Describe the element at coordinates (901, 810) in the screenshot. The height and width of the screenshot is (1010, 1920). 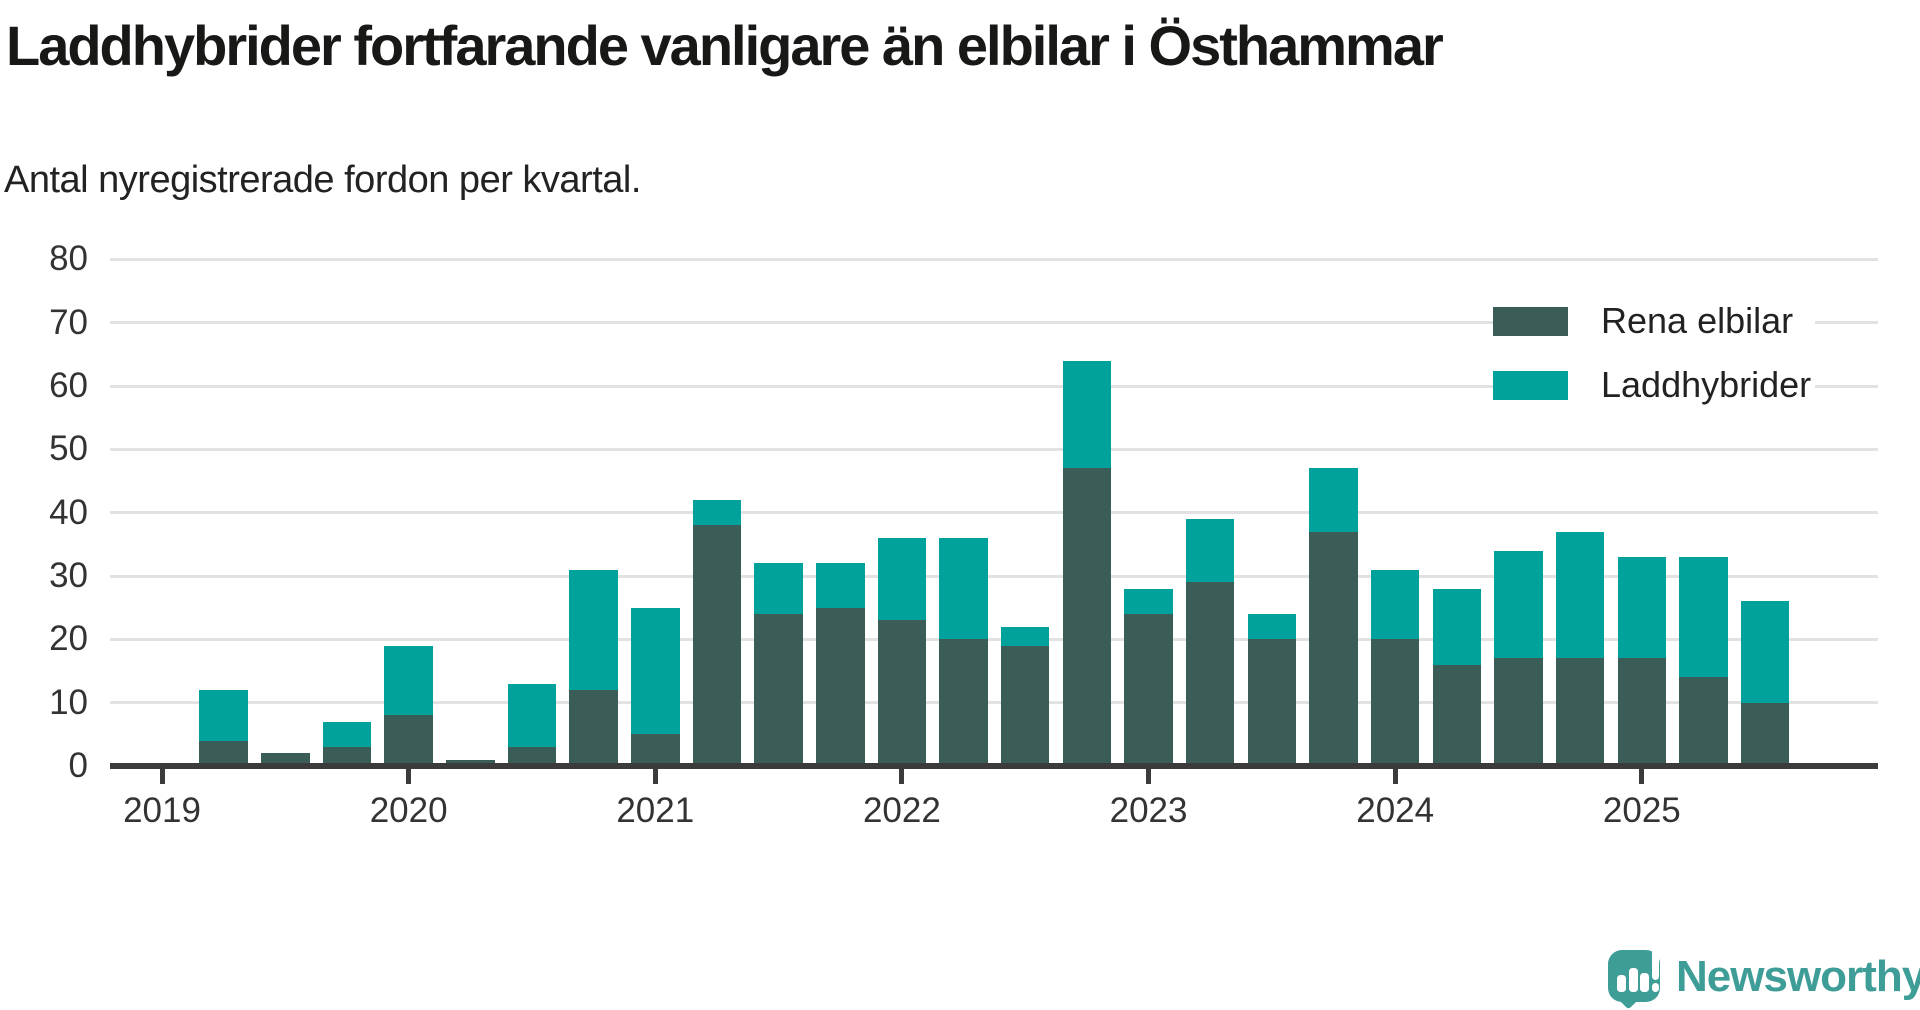
I see `x-axis-tick-label: 2022` at that location.